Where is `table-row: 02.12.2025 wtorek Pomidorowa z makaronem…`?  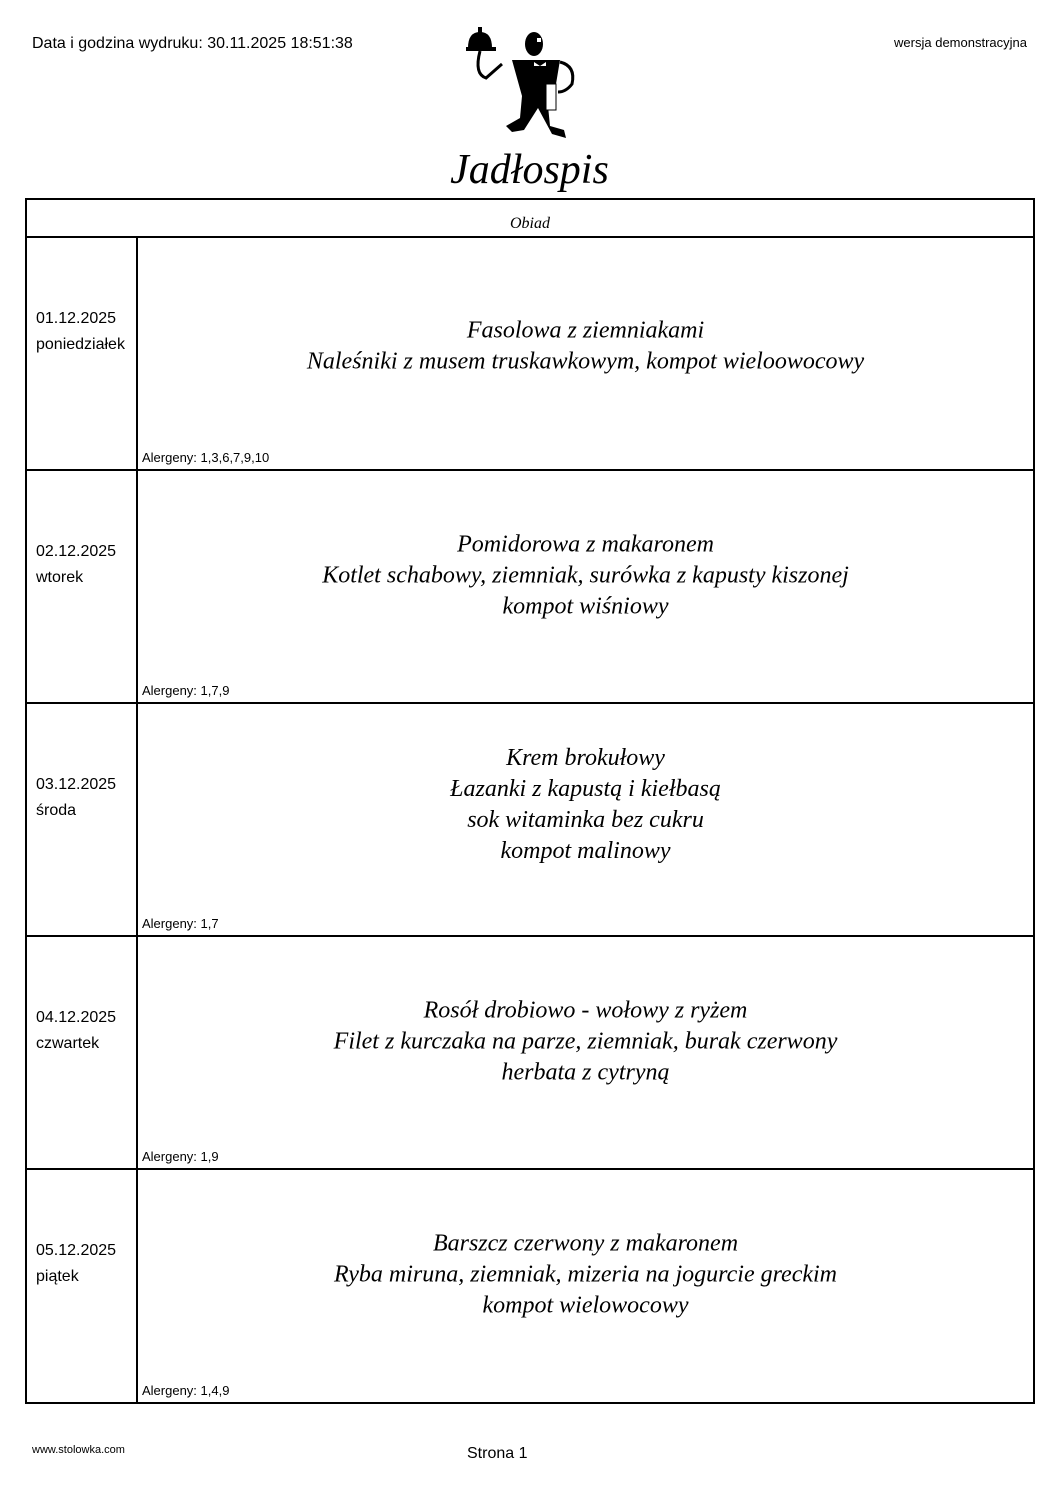
table-row: 02.12.2025 wtorek Pomidorowa z makaronem… is located at coordinates (530, 587).